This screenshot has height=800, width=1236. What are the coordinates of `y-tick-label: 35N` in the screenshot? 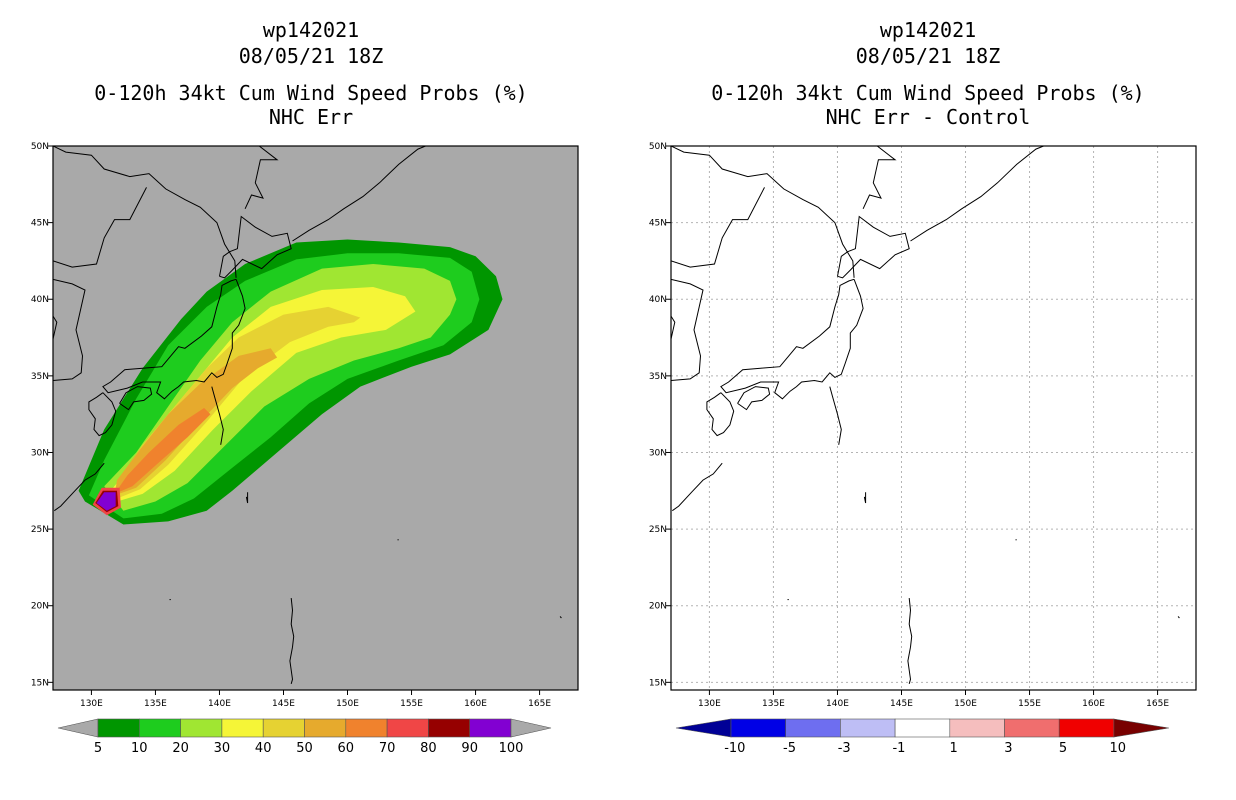 It's located at (40, 377).